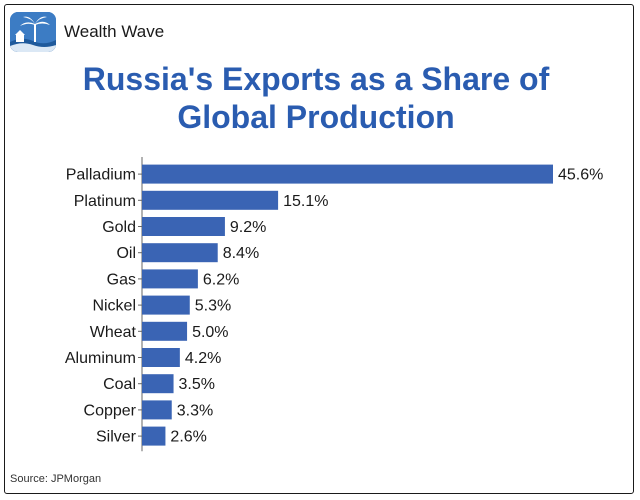  Describe the element at coordinates (166, 305) in the screenshot. I see `bar-nickel` at that location.